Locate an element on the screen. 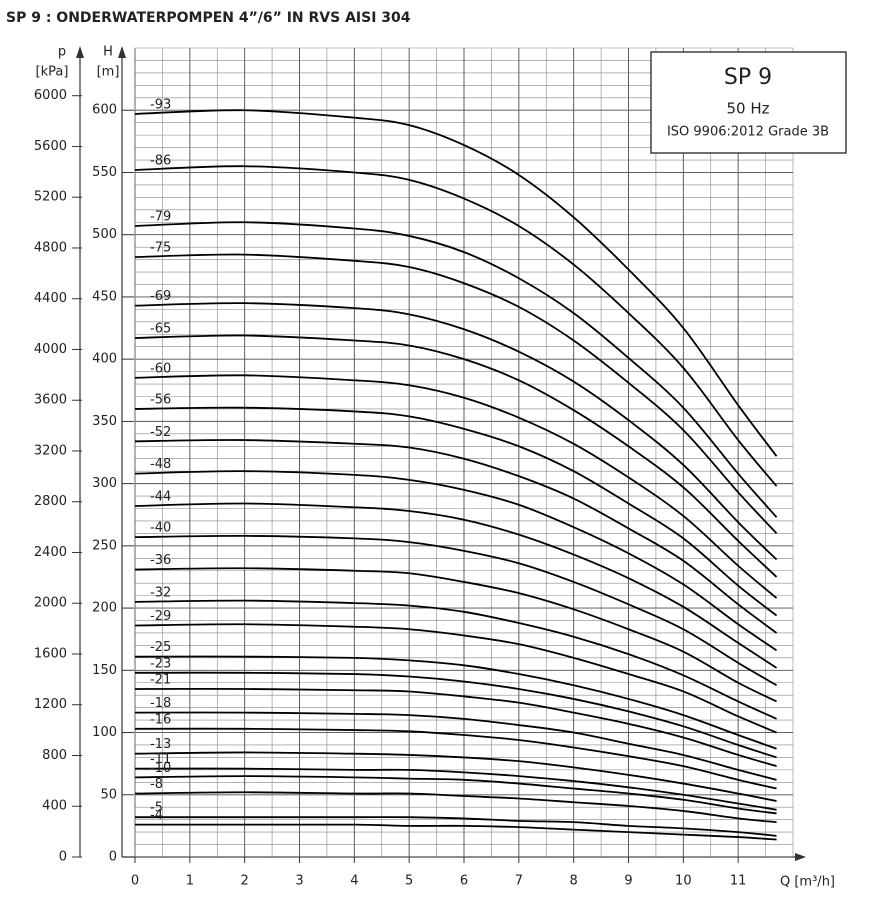 This screenshot has width=873, height=904. y-tick-label: 400 is located at coordinates (104, 359).